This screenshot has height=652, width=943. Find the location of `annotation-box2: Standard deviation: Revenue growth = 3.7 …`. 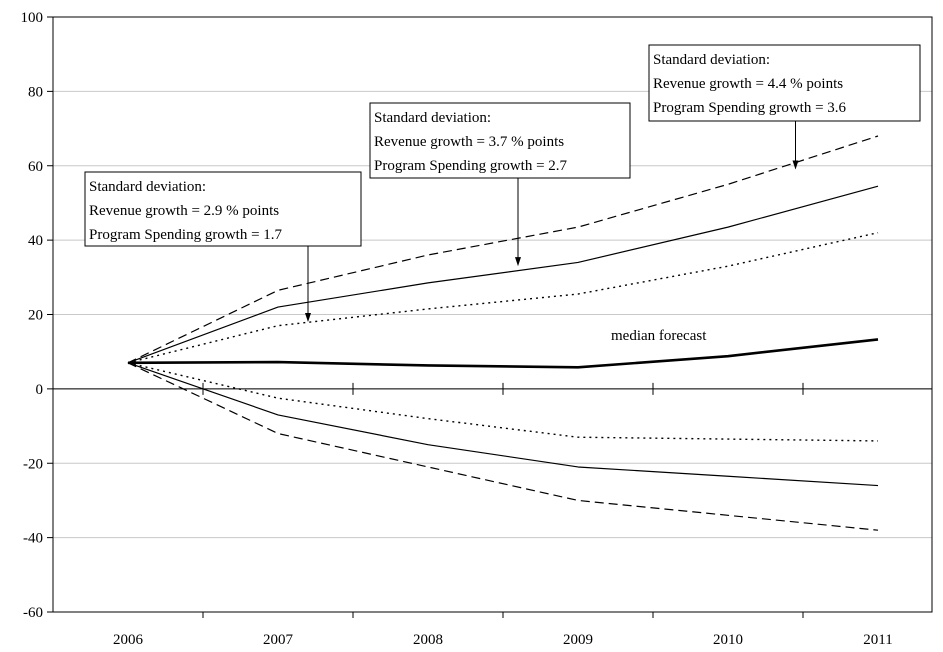

annotation-box2: Standard deviation: Revenue growth = 3.7 … is located at coordinates (500, 184).